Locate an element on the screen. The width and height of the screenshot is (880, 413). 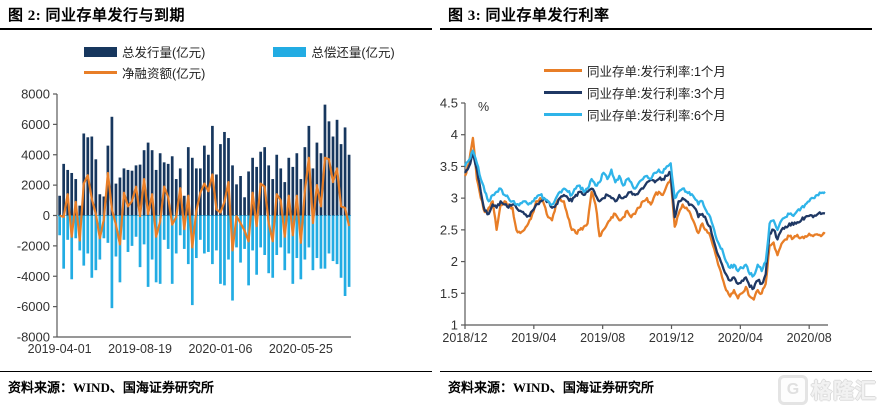
legend-item-net-financing: 净融资额(亿元) is located at coordinates (144, 72).